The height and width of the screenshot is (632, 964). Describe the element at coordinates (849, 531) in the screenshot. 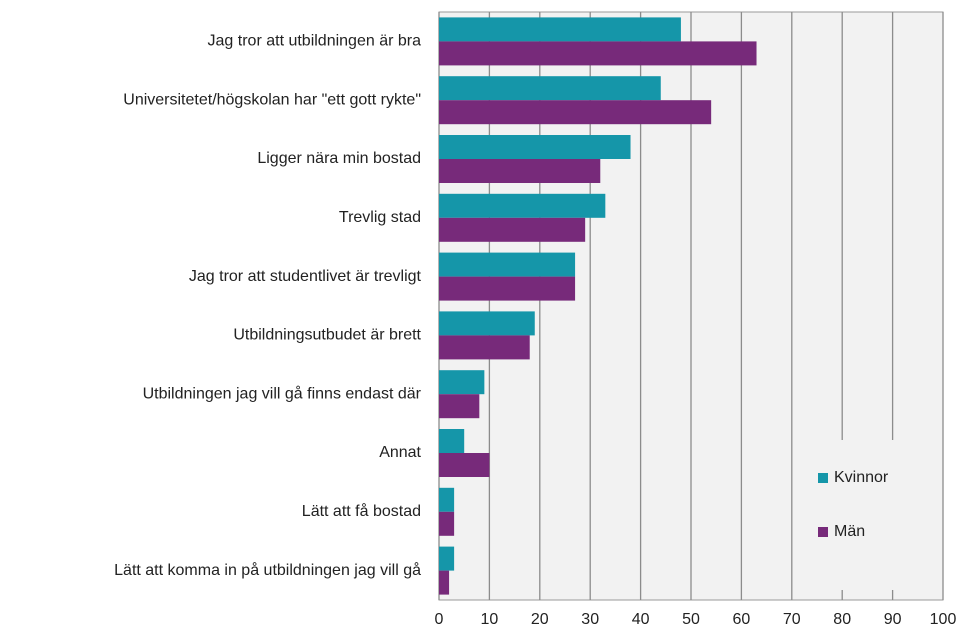

I see `legend-label: Män` at that location.